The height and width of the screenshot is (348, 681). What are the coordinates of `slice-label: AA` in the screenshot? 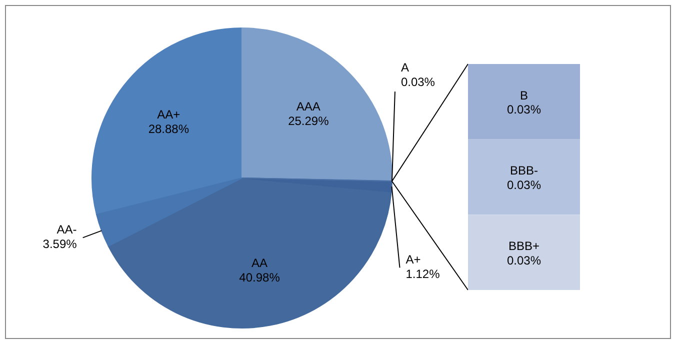 It's located at (260, 263).